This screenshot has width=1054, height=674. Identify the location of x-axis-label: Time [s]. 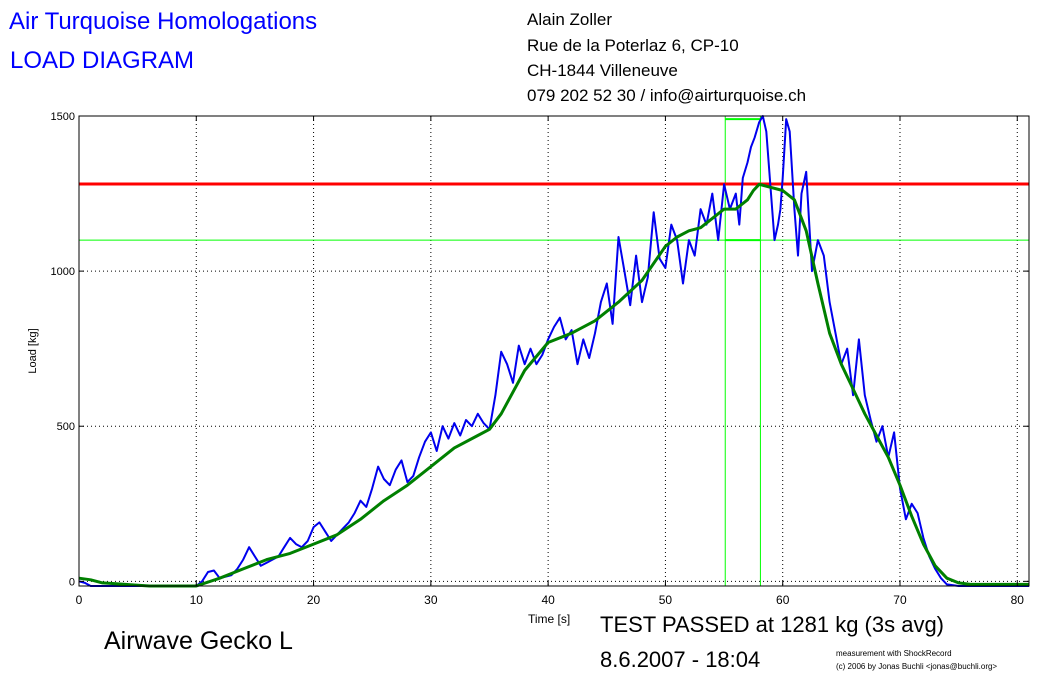
(549, 619).